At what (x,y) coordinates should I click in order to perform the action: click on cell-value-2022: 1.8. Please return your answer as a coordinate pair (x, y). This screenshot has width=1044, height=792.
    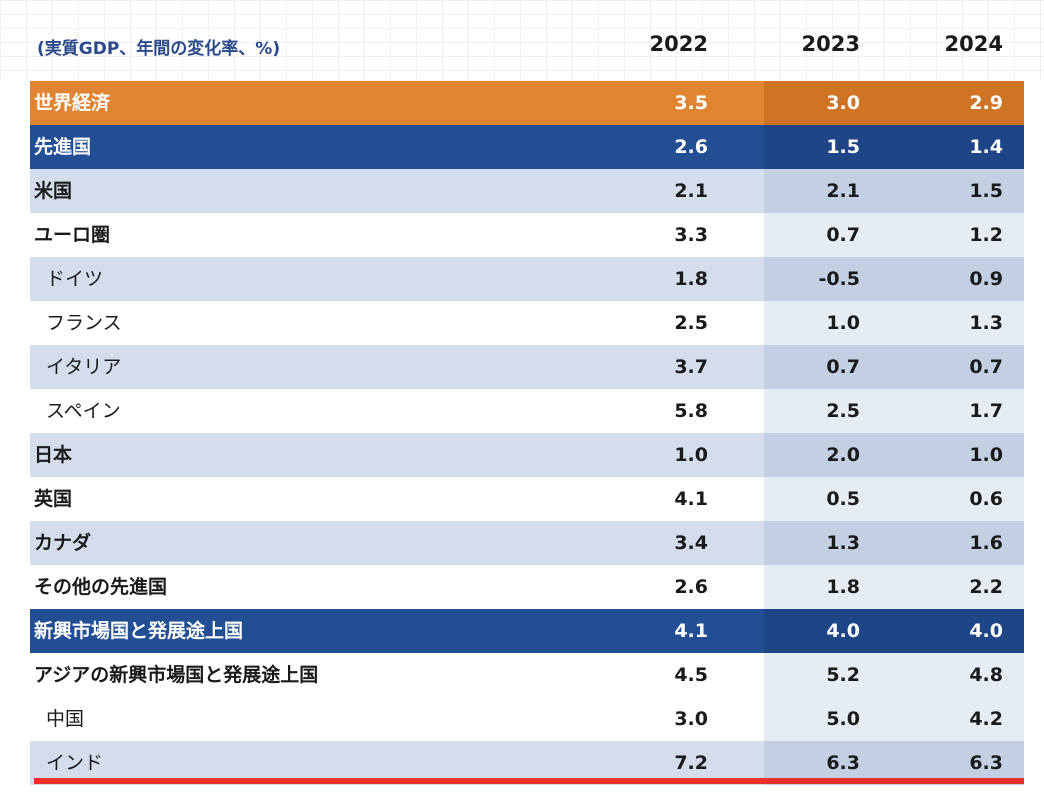
    Looking at the image, I should click on (691, 279).